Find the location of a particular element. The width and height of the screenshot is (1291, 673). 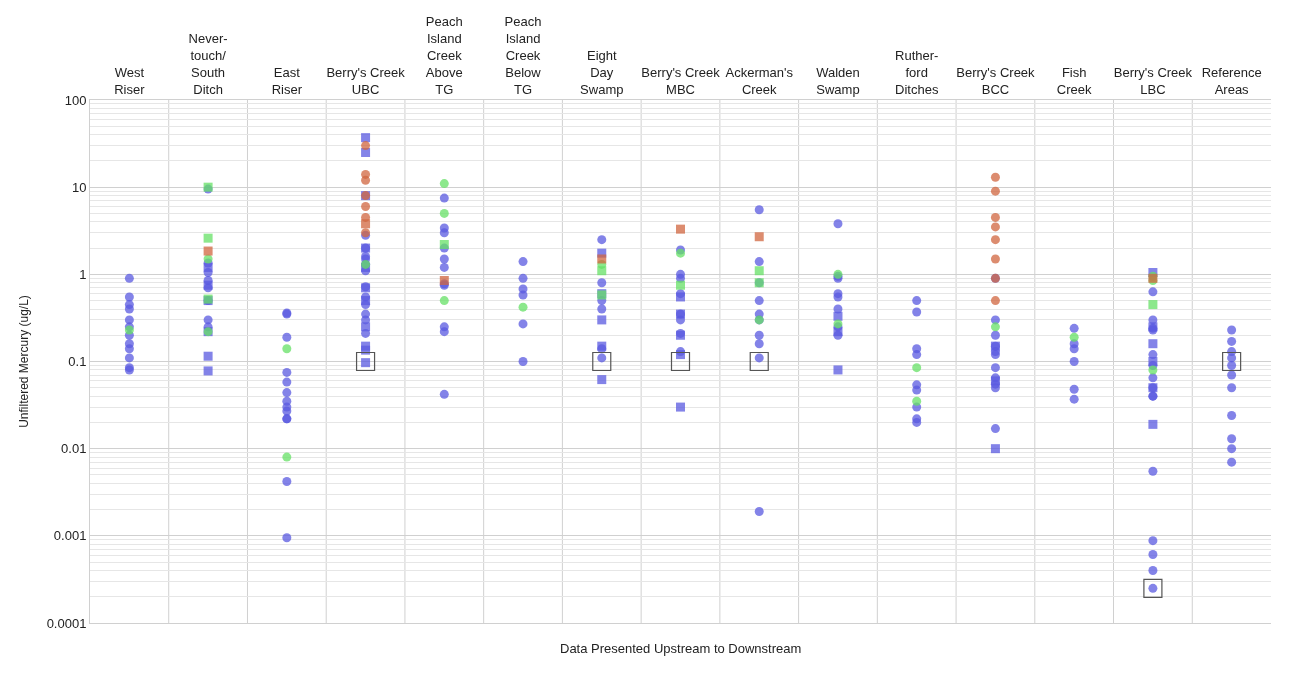

x-tick-label: Reference Areas is located at coordinates (1231, 80).